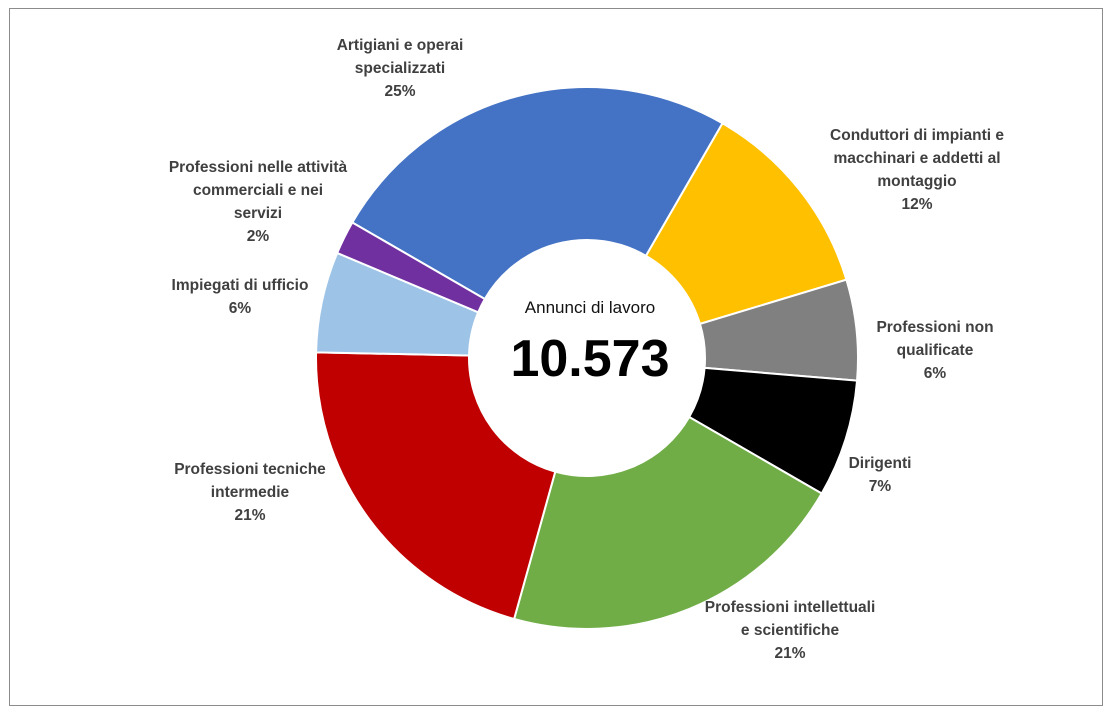 The image size is (1115, 710). I want to click on slice-category-line: Professioni tecniche, so click(250, 469).